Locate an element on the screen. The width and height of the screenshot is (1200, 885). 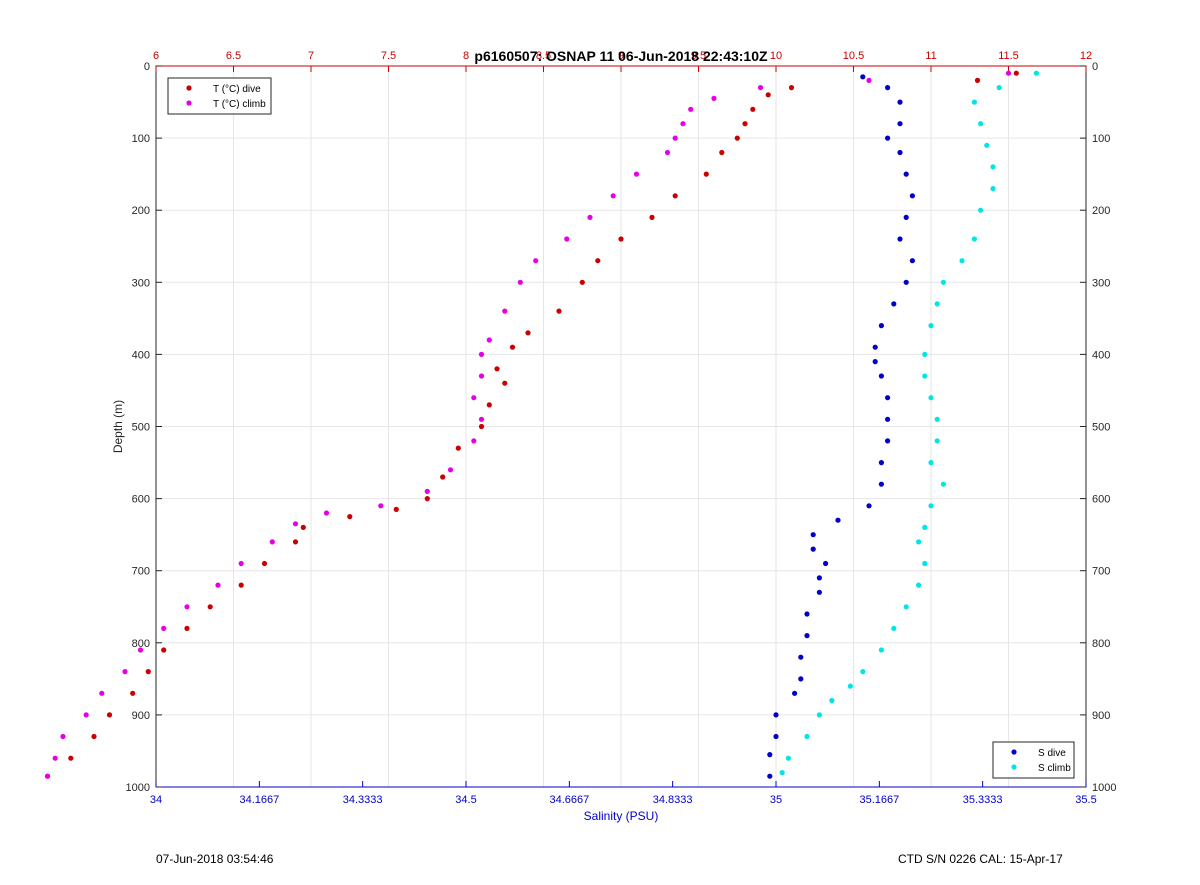
y-tick-label-right: 900 is located at coordinates (1101, 716).